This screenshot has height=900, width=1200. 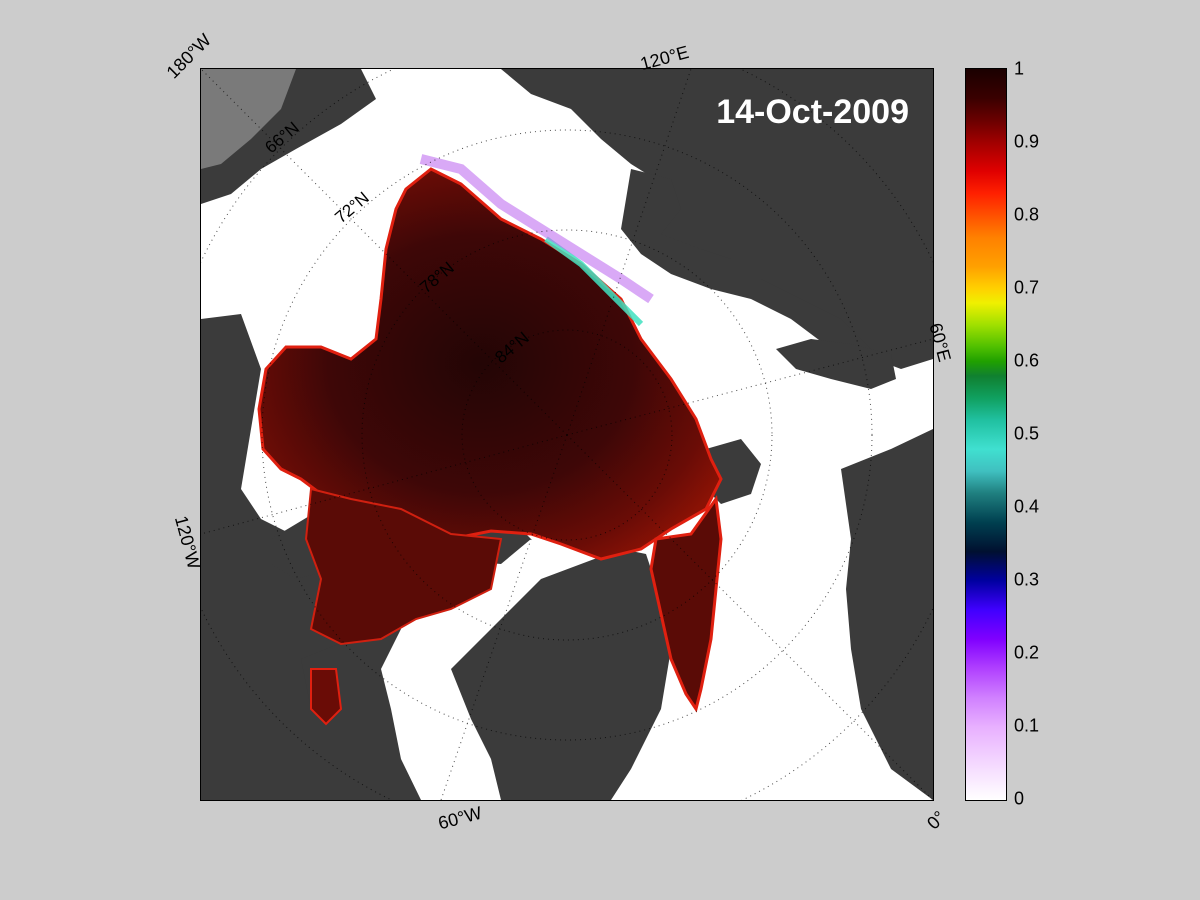 What do you see at coordinates (1027, 433) in the screenshot?
I see `colorbar-tick: 0.5` at bounding box center [1027, 433].